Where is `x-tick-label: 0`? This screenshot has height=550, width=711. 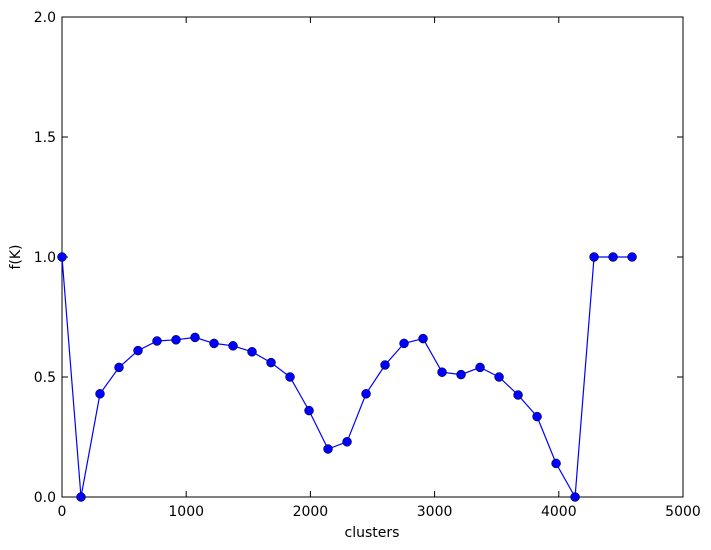 x-tick-label: 0 is located at coordinates (62, 512).